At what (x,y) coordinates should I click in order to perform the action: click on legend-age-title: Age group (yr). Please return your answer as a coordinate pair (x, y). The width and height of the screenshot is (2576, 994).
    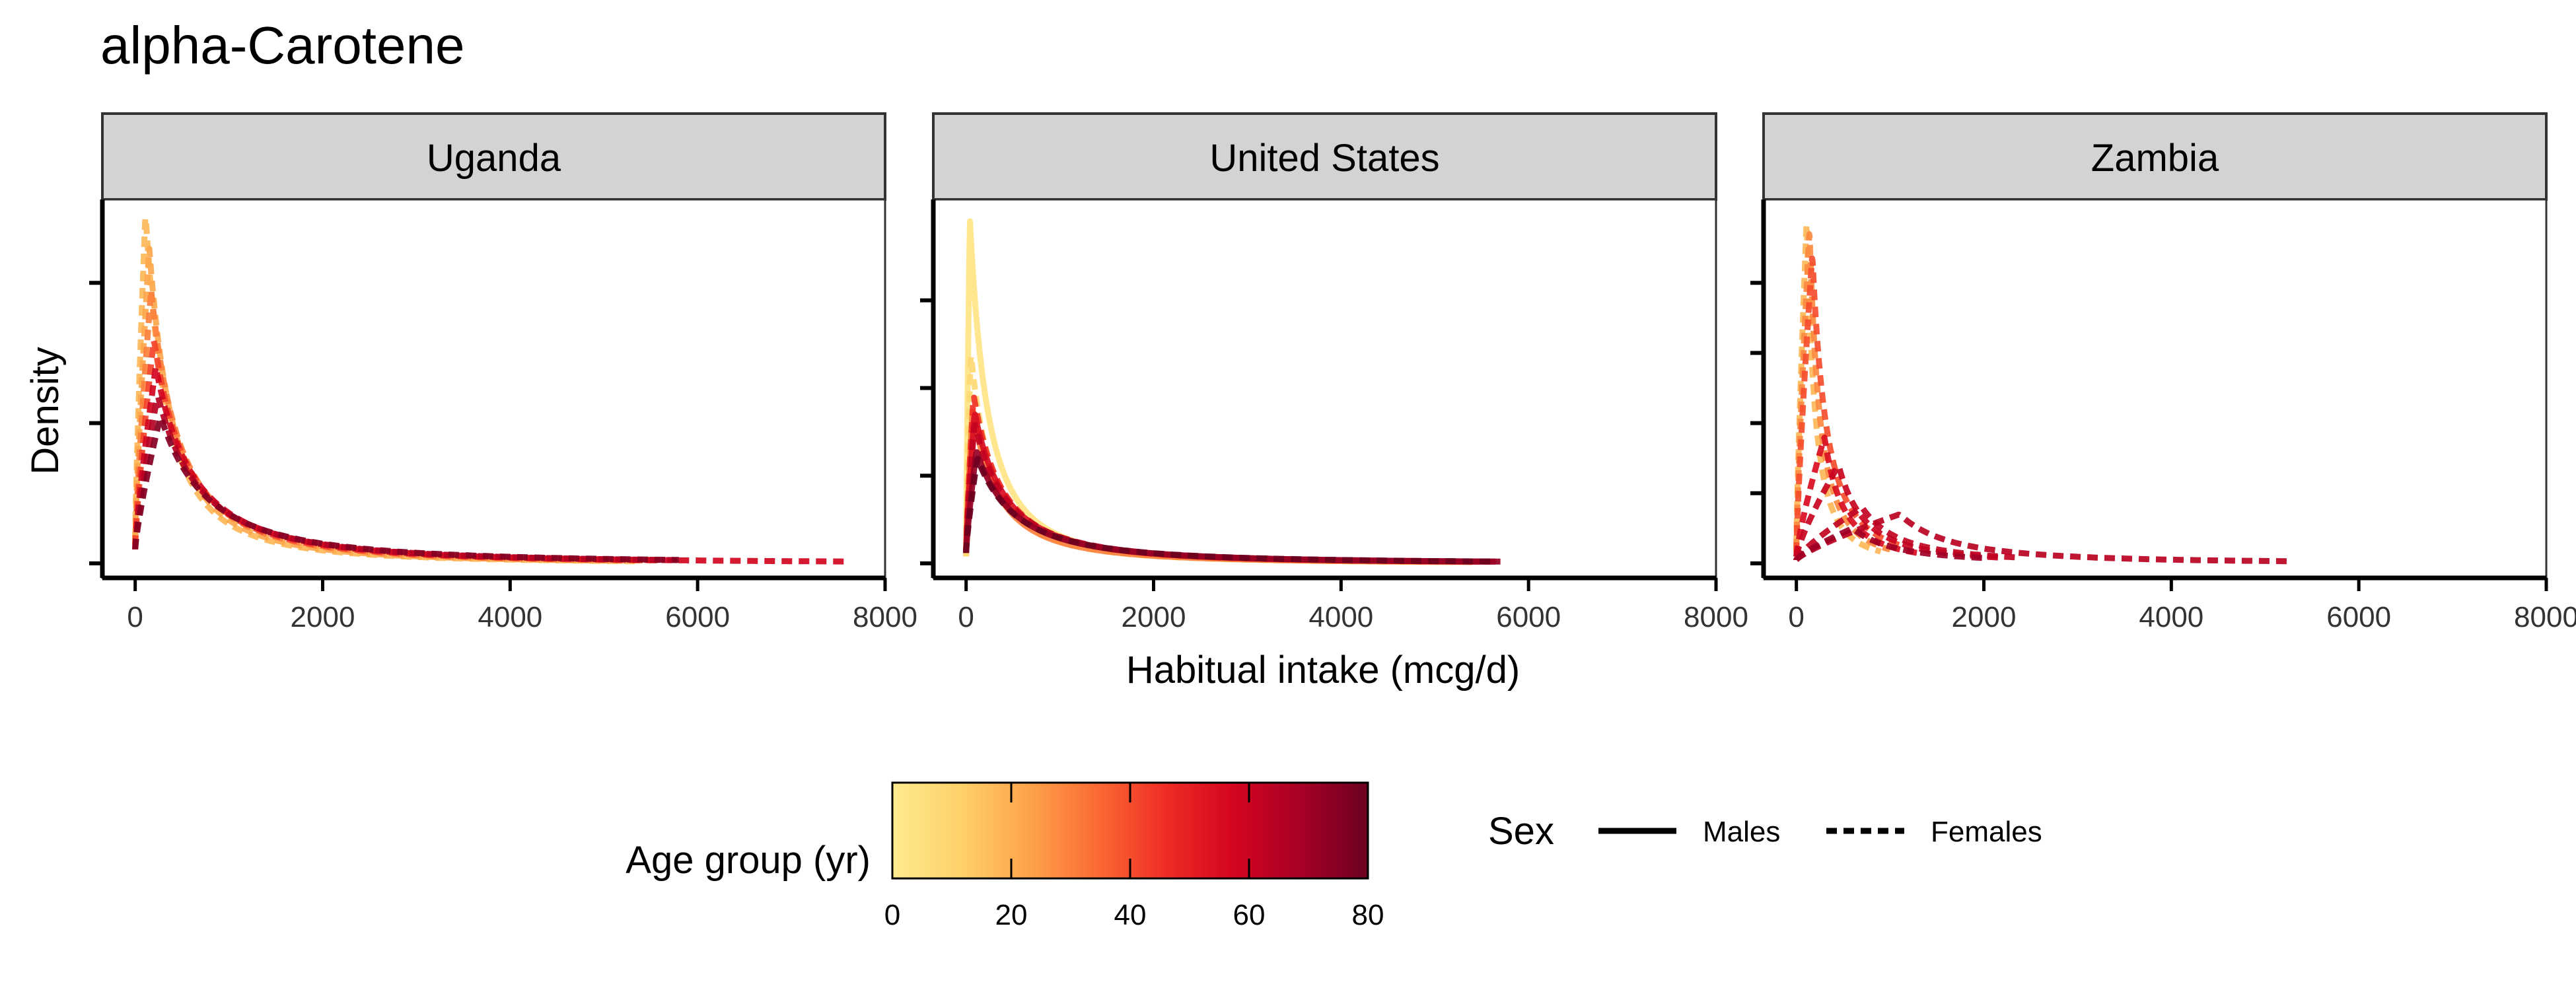
    Looking at the image, I should click on (749, 860).